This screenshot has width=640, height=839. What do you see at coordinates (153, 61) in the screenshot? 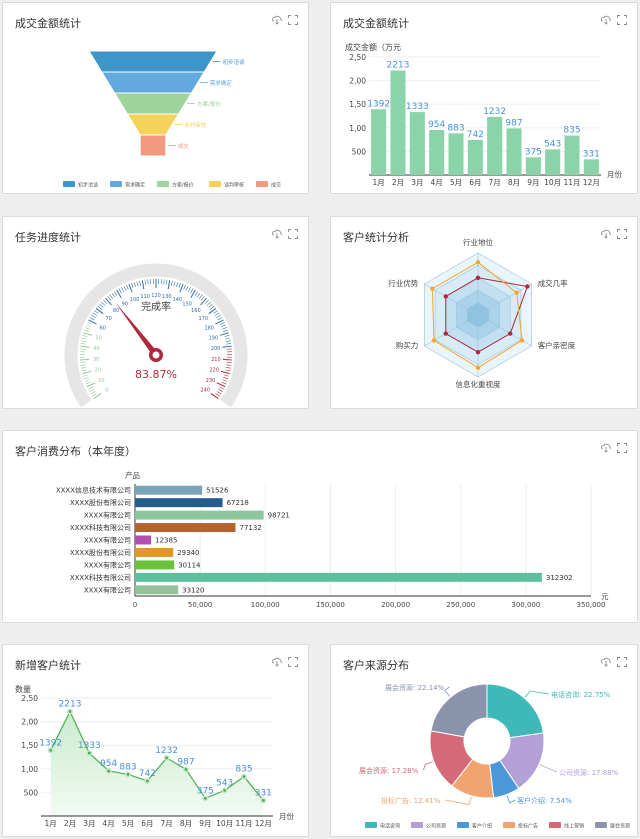
I see `funnel-stage` at bounding box center [153, 61].